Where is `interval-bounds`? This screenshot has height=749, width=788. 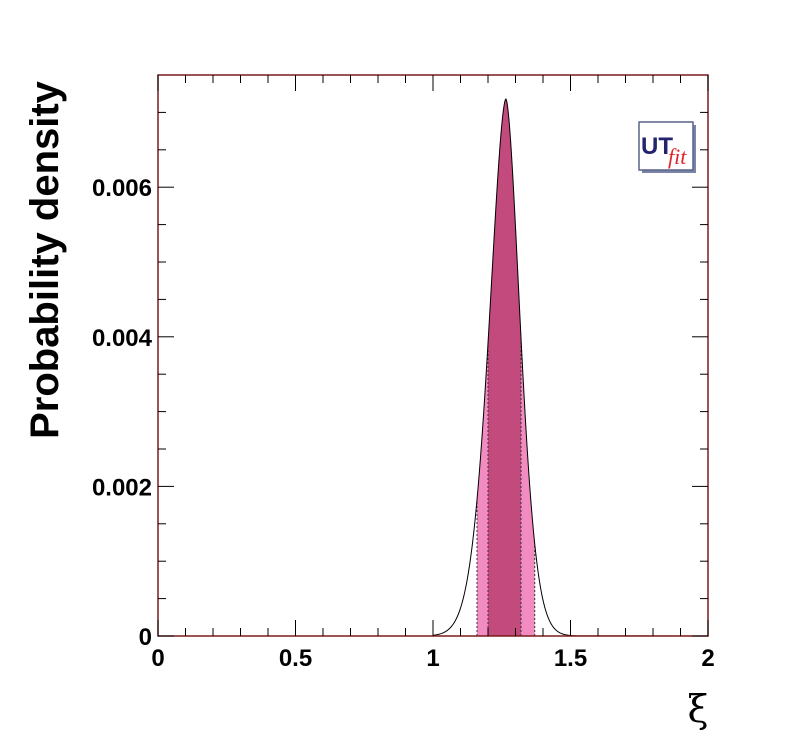 interval-bounds is located at coordinates (506, 486).